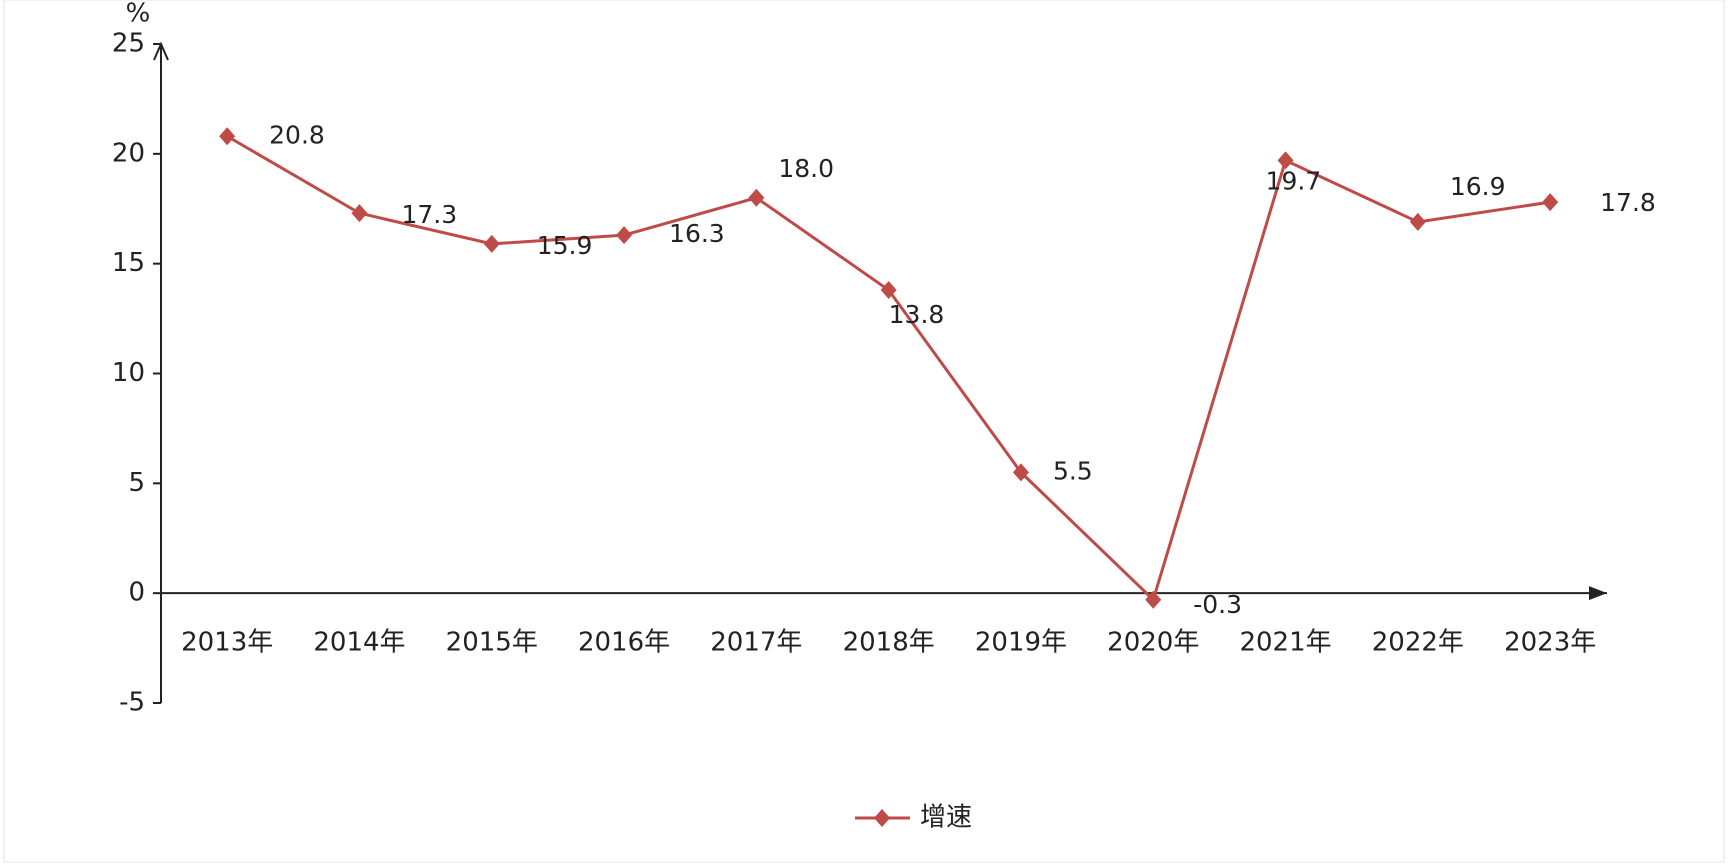  What do you see at coordinates (889, 643) in the screenshot?
I see `x-tick-label: 2018年` at bounding box center [889, 643].